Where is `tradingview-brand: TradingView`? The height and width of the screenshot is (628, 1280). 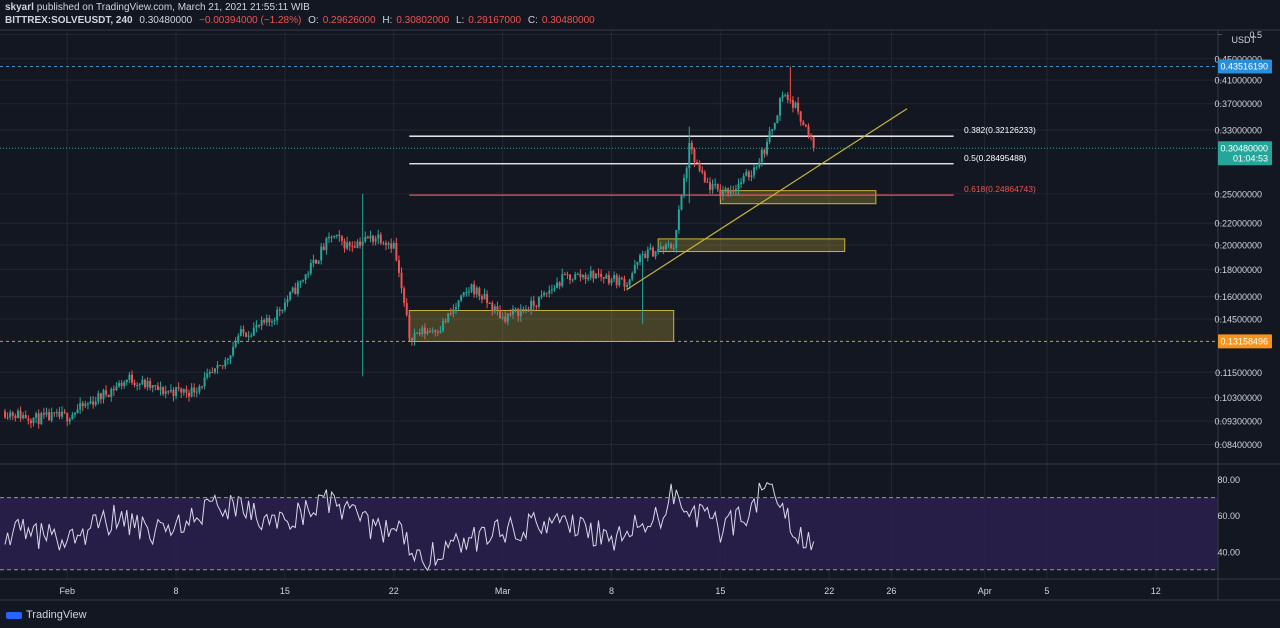
tradingview-brand: TradingView is located at coordinates (46, 615).